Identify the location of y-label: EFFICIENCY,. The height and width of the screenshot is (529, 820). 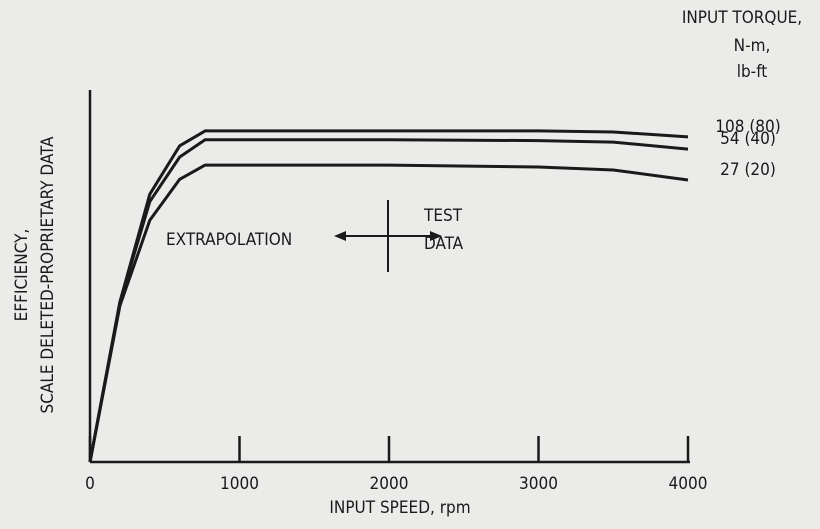
(22, 275).